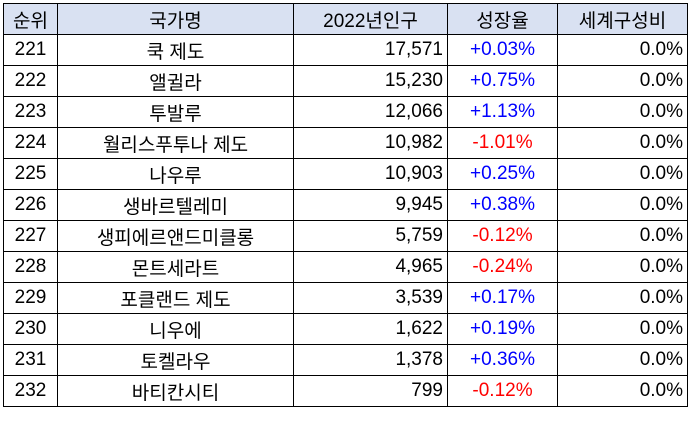 The width and height of the screenshot is (690, 421). I want to click on rank-cell: 224, so click(30, 143).